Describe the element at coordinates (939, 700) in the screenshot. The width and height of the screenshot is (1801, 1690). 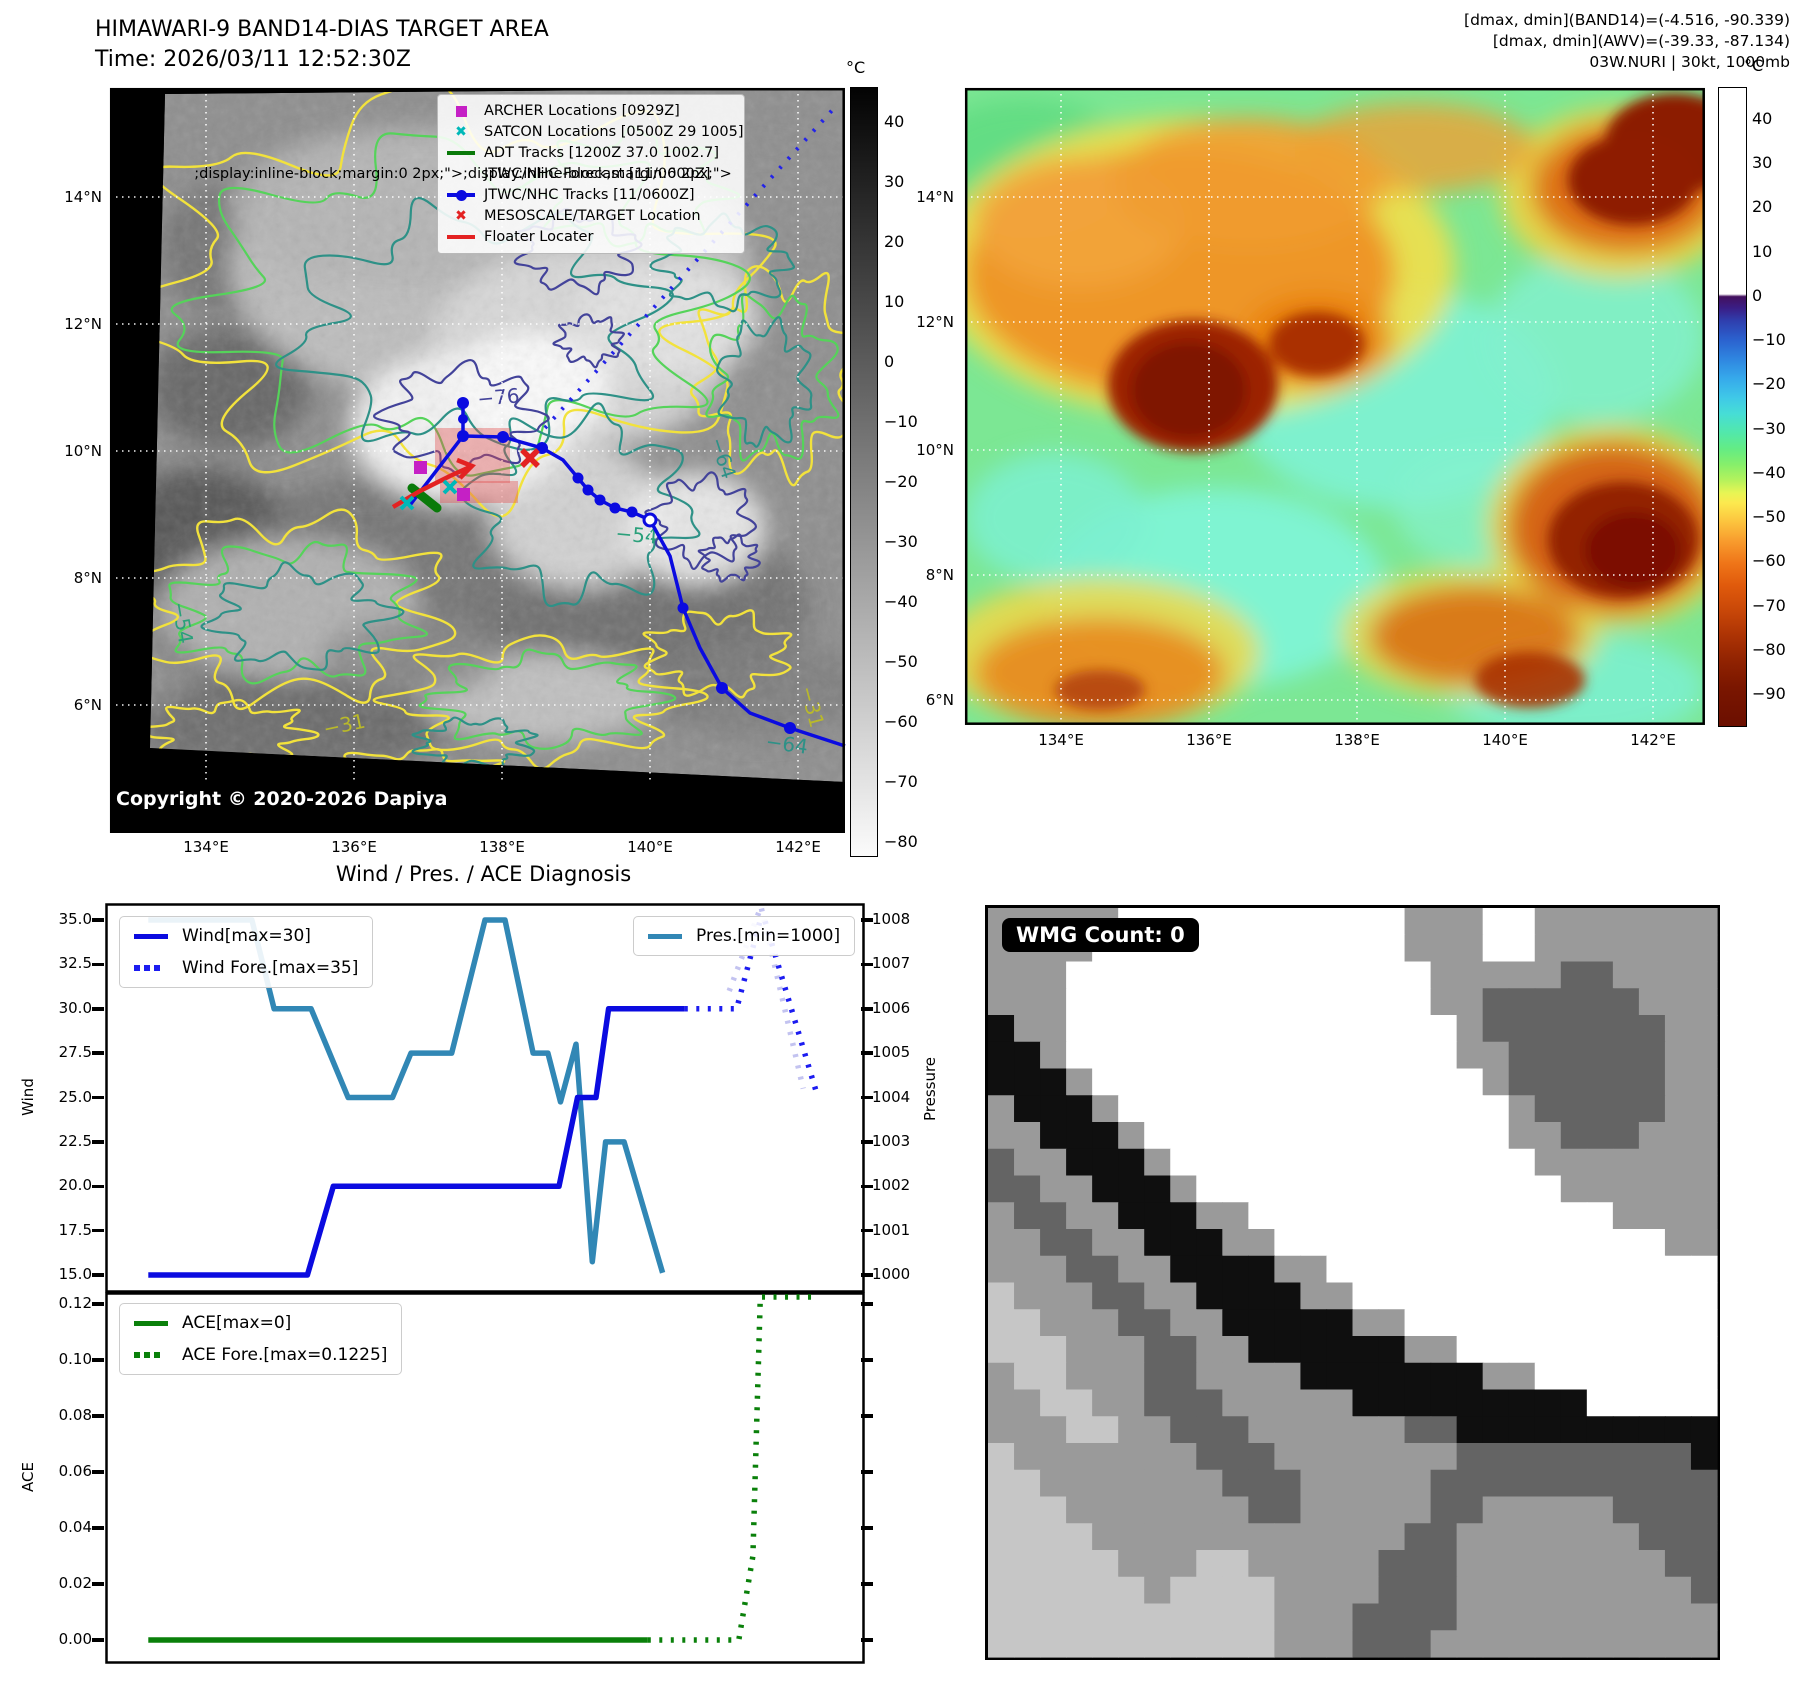
I see `awv-ytick: 6°N` at that location.